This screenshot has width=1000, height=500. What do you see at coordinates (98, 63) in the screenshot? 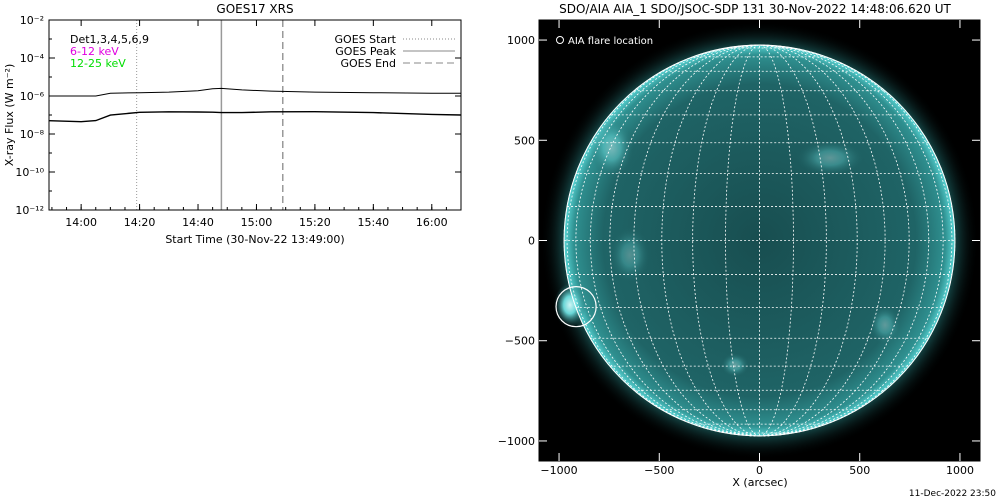
I see `legend-12-25kev: 12-25 keV` at bounding box center [98, 63].